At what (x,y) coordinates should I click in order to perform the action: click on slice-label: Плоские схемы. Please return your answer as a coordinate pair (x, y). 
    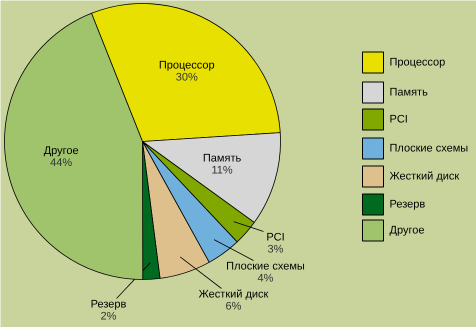
    Looking at the image, I should click on (265, 266).